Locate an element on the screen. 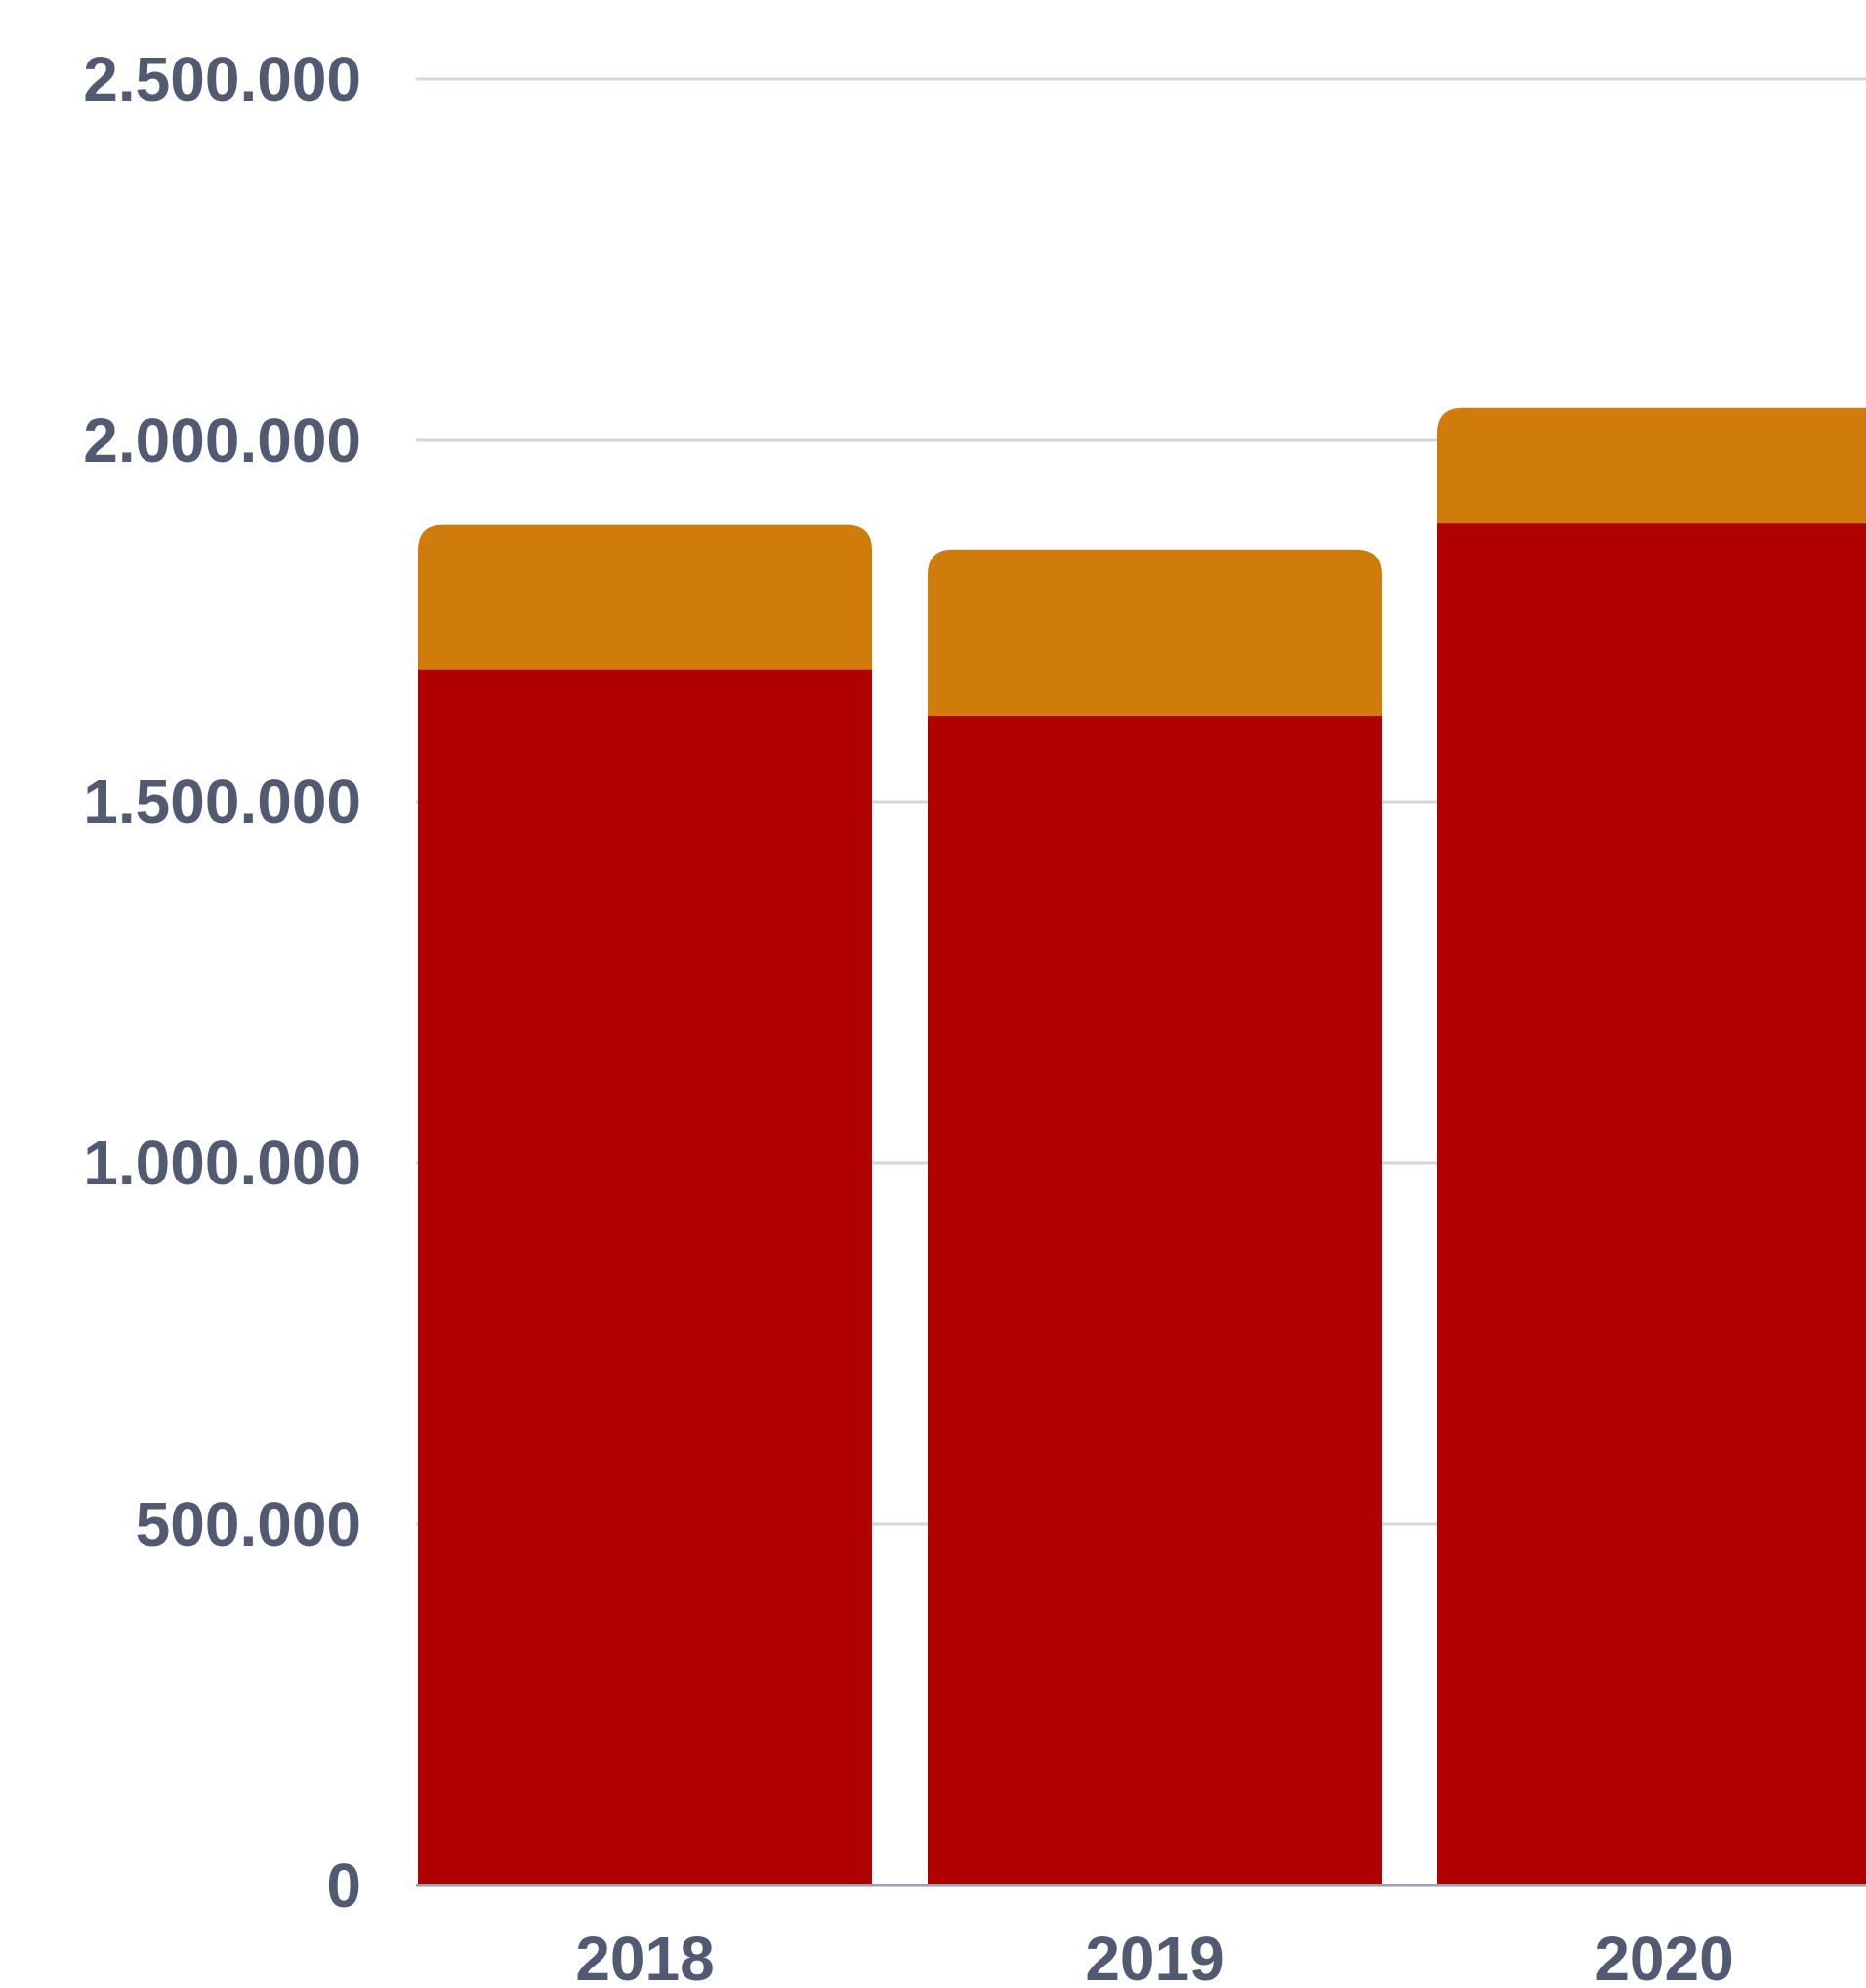 The height and width of the screenshot is (1988, 1866). y-tick-label-5: 2.500.000 is located at coordinates (222, 79).